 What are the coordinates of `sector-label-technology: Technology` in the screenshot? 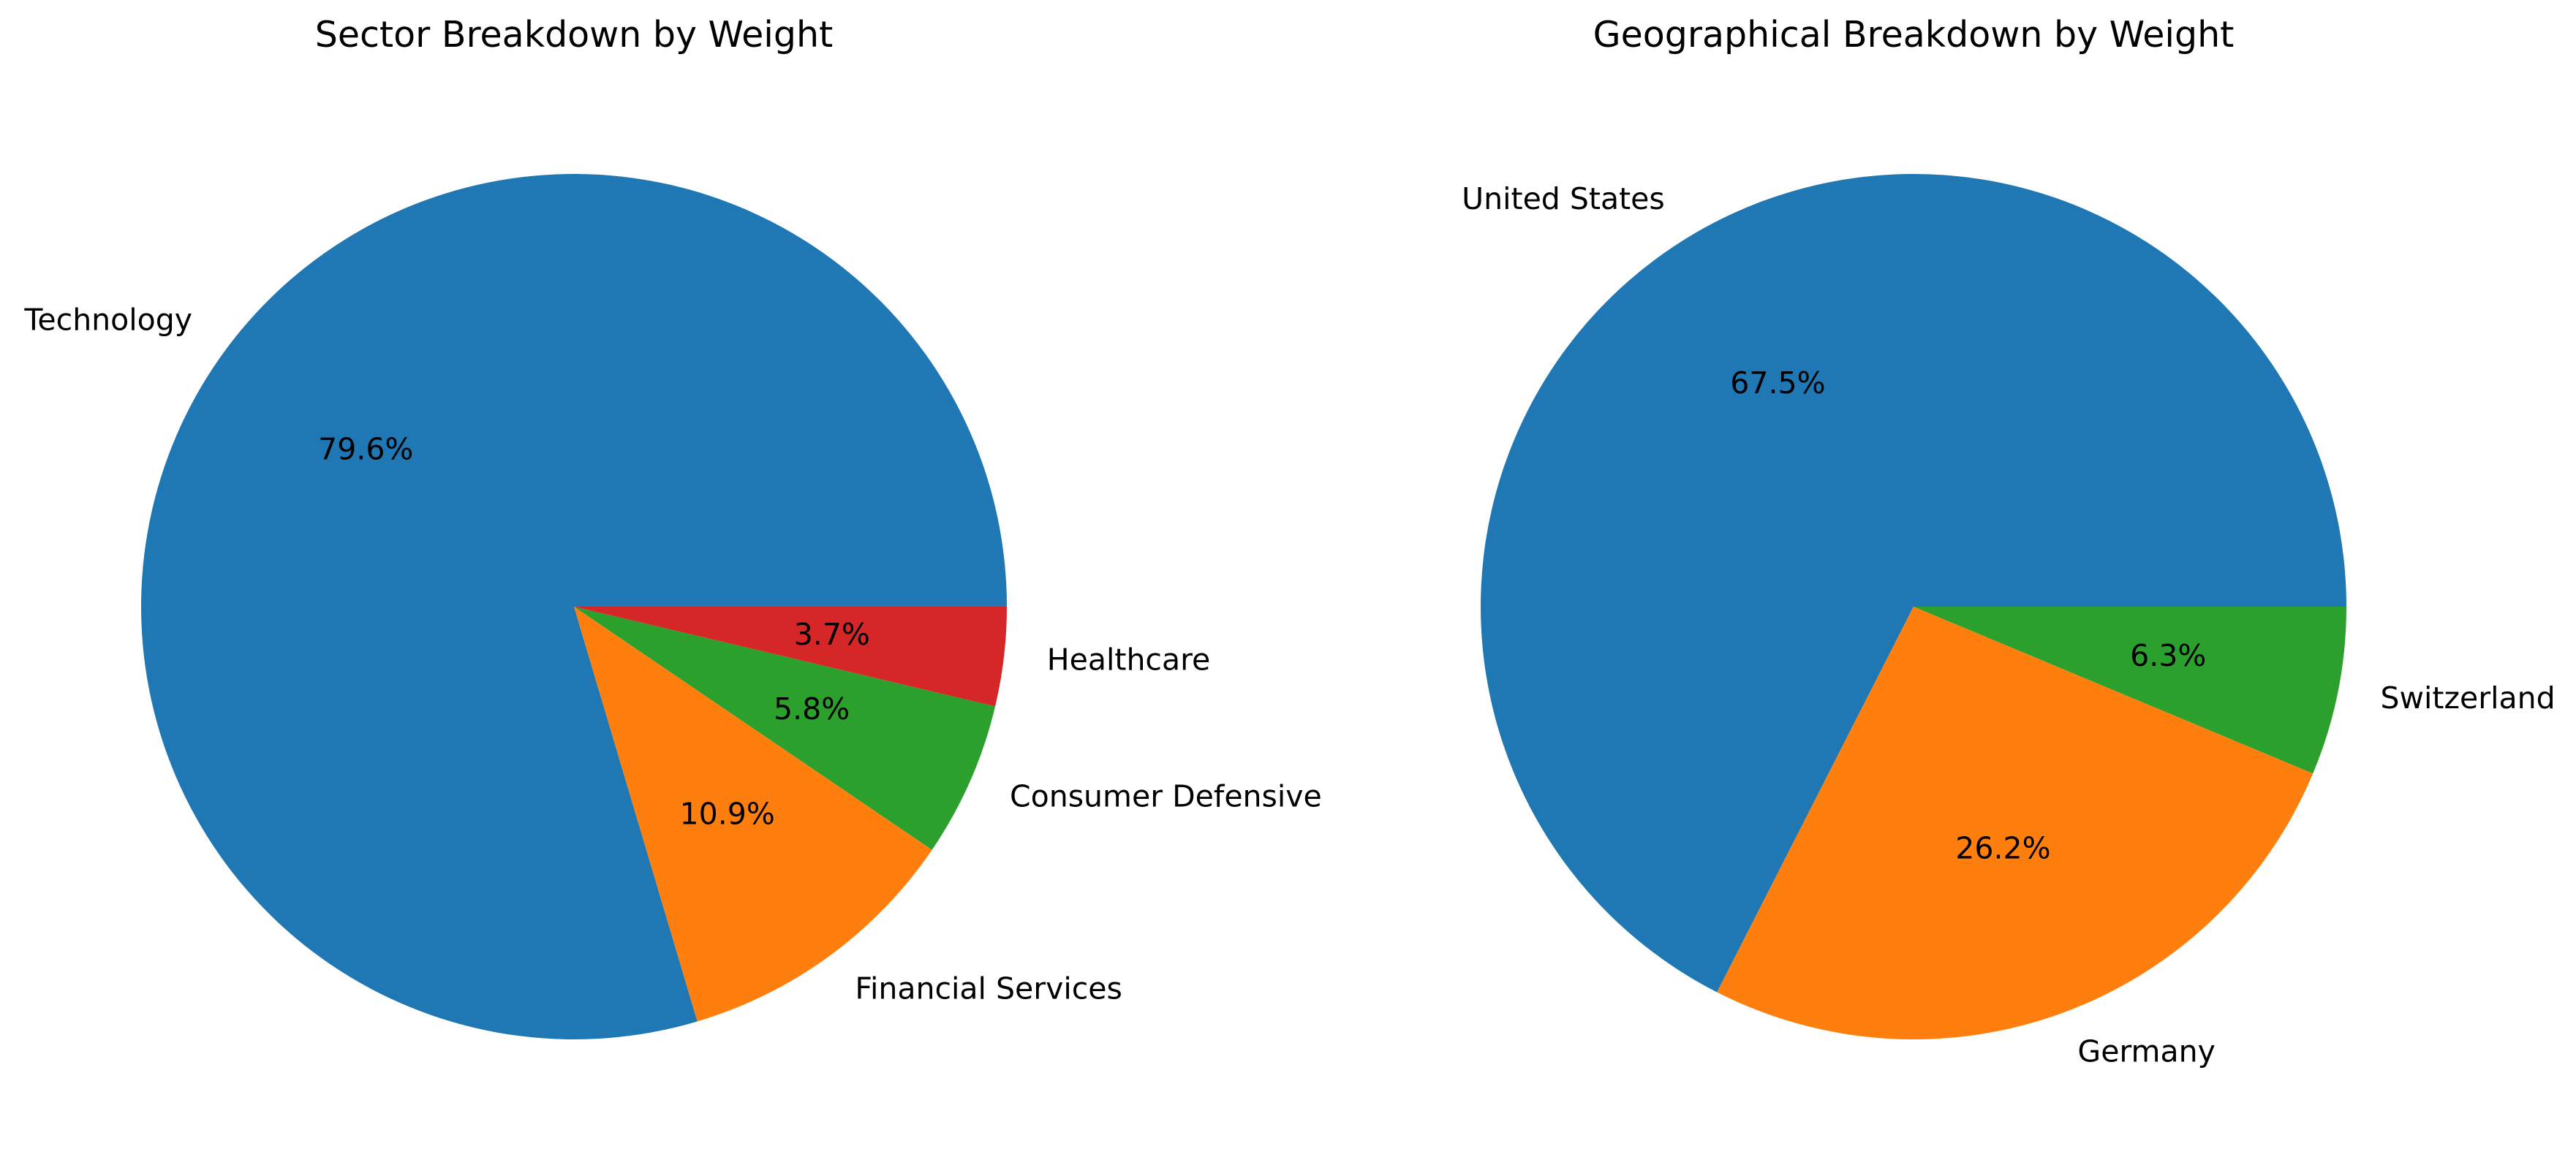 It's located at (107, 320).